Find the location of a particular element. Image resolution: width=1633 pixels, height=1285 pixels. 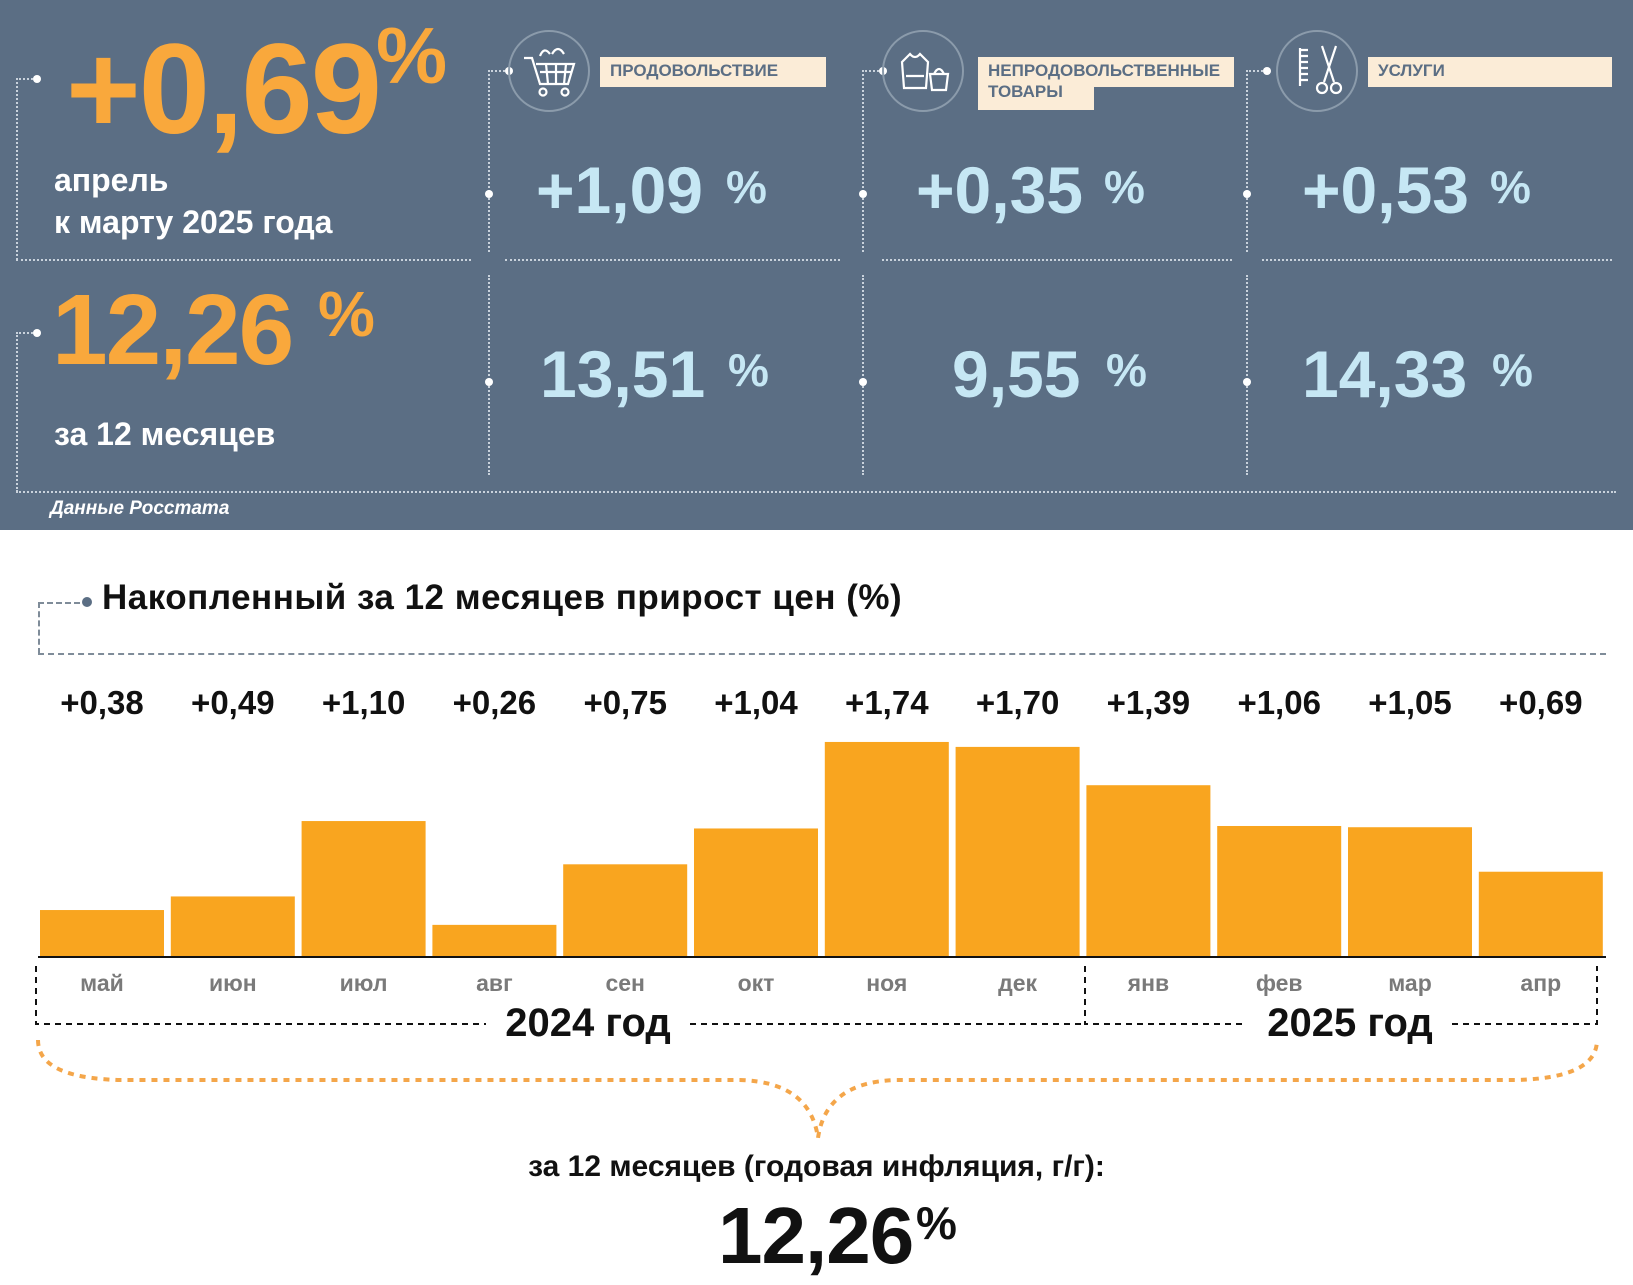

month-label-сен: сен is located at coordinates (624, 983).